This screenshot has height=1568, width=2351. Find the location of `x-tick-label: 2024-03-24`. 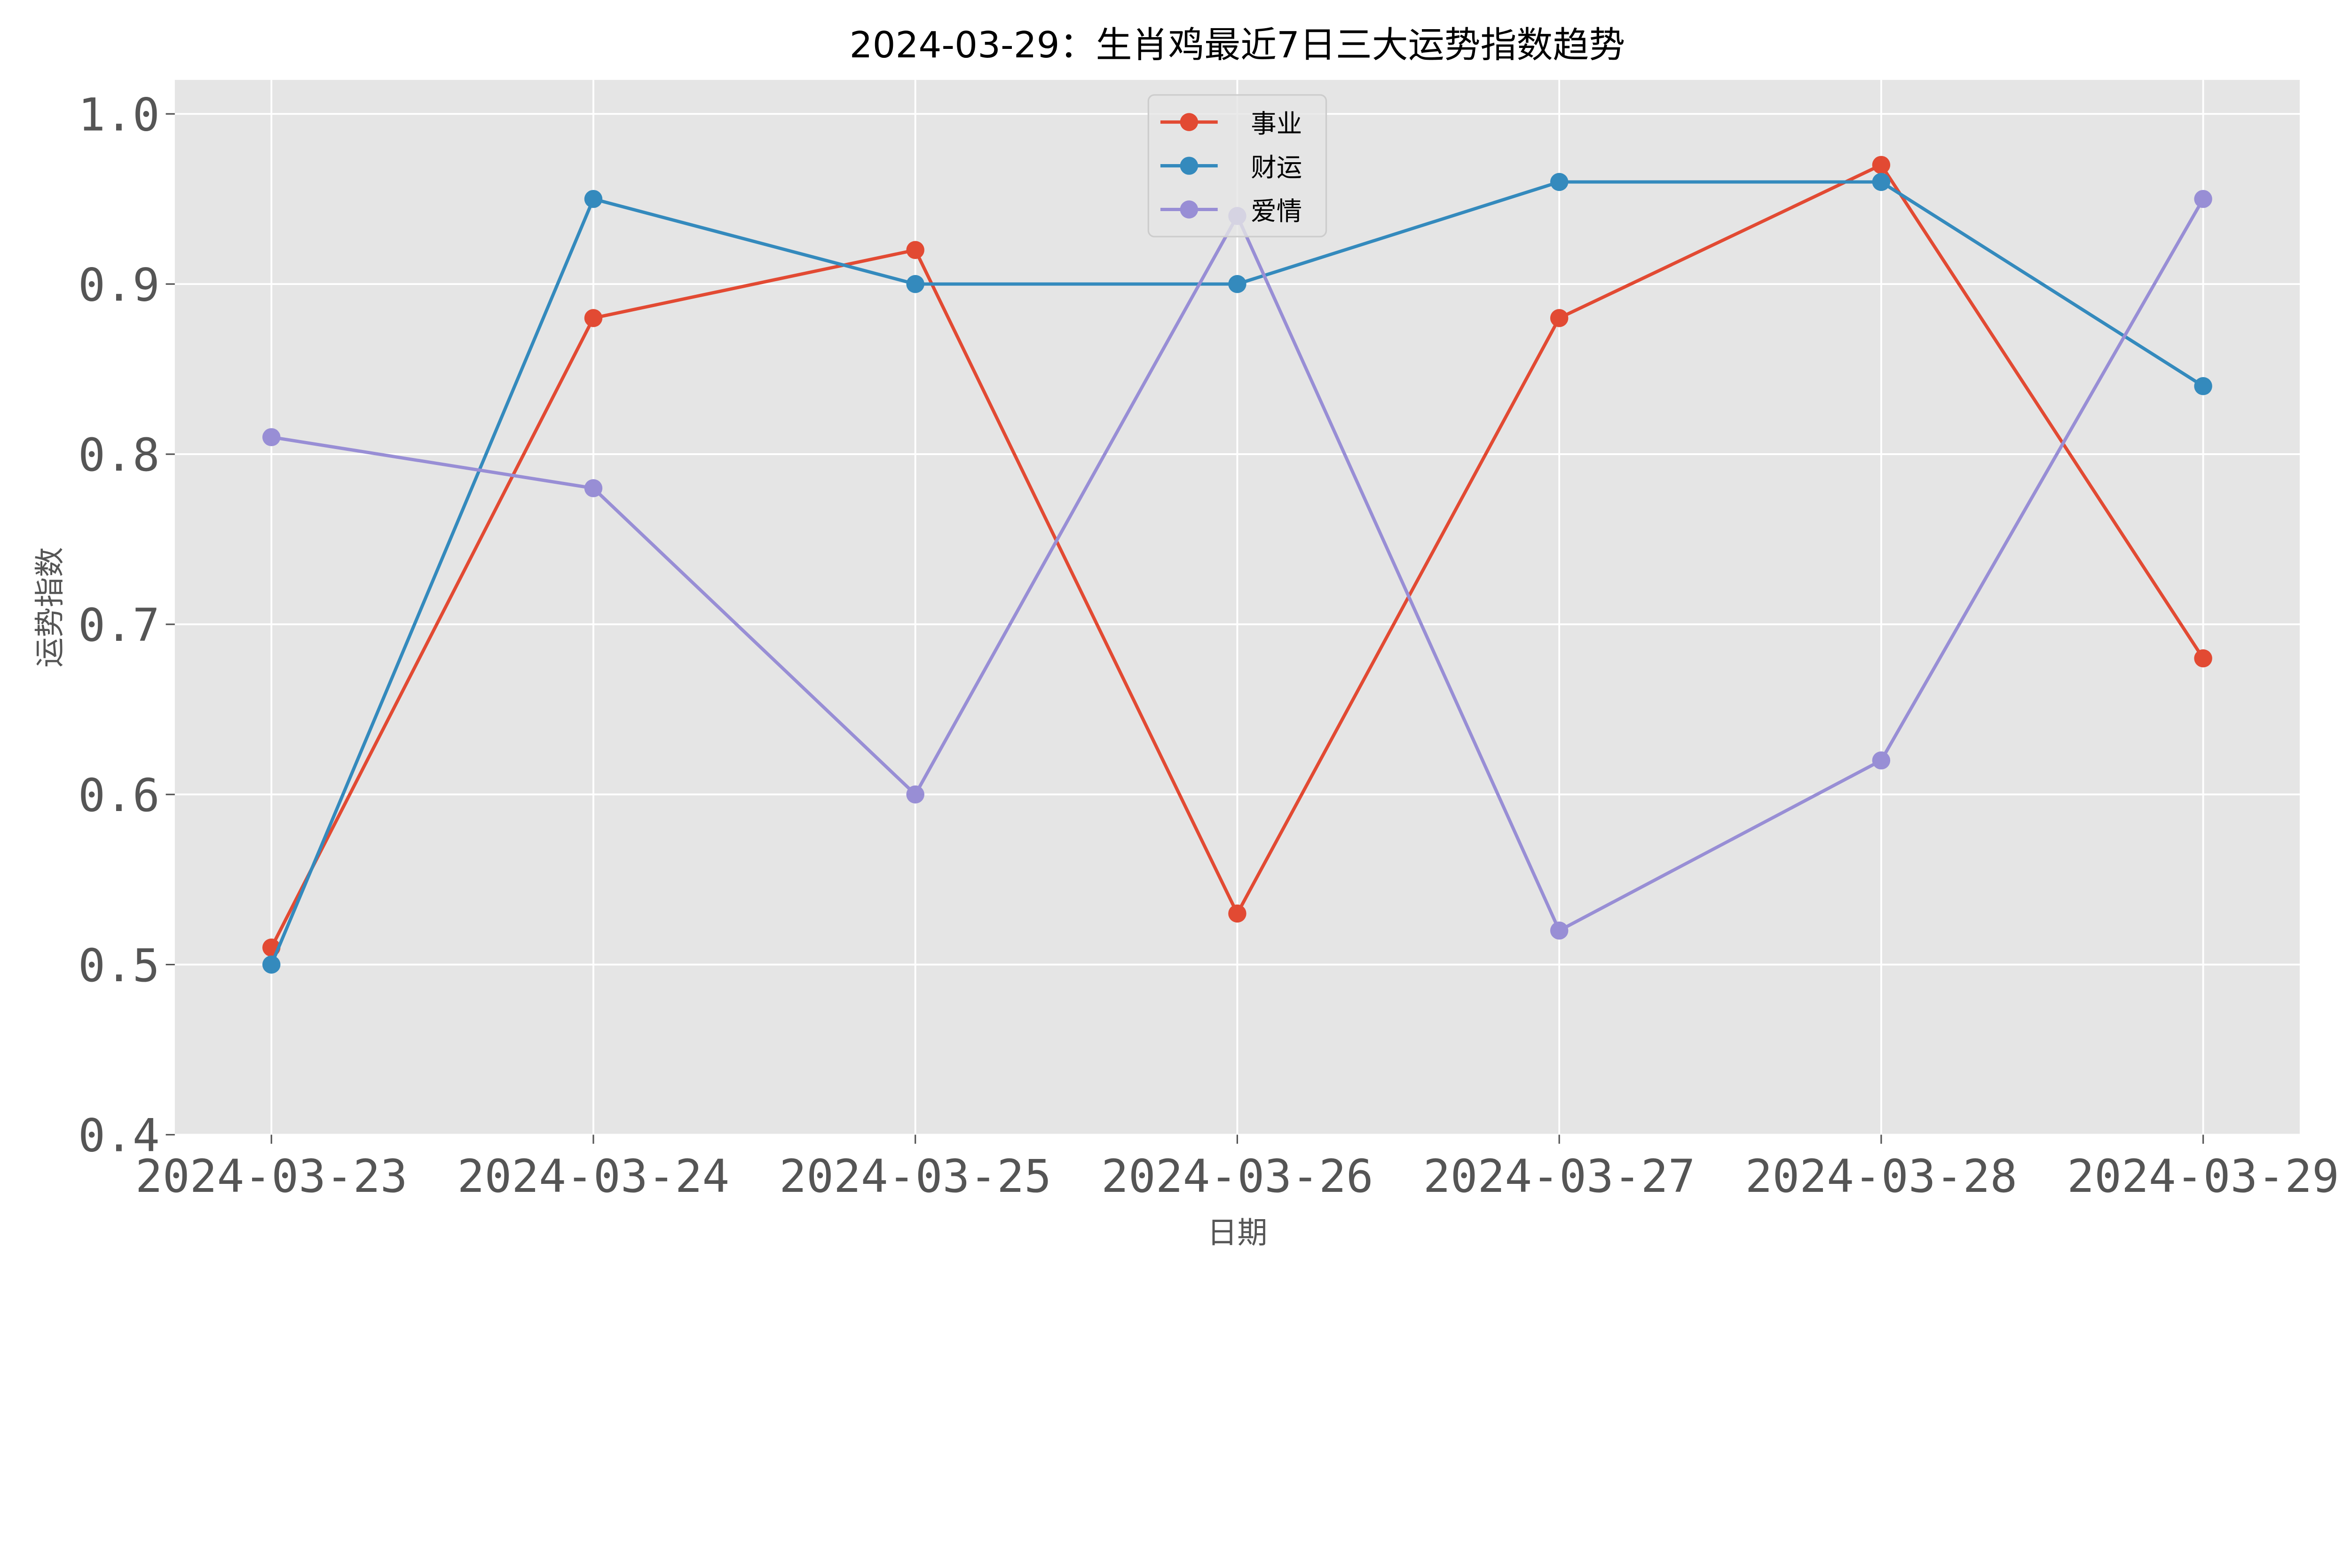

x-tick-label: 2024-03-24 is located at coordinates (594, 1176).